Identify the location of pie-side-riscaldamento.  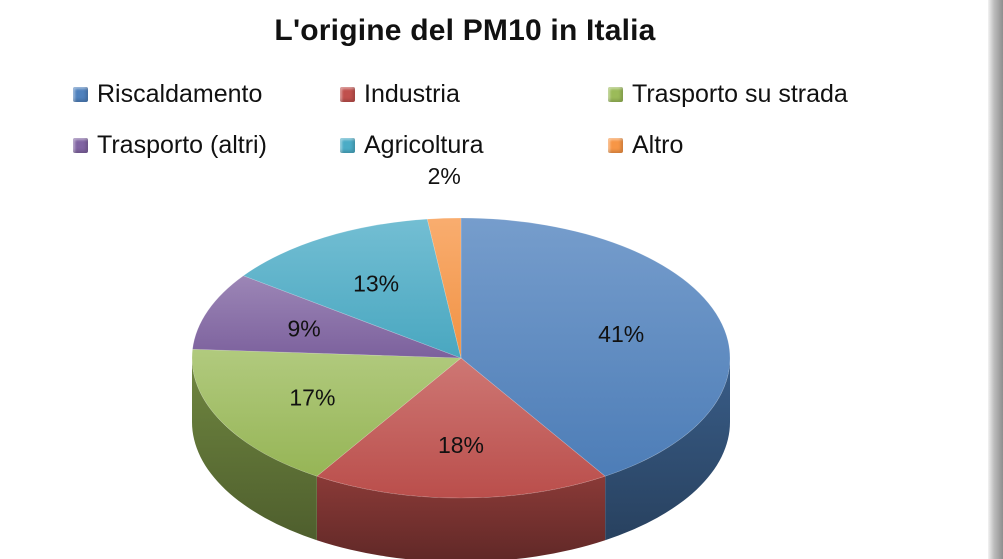
(667, 449).